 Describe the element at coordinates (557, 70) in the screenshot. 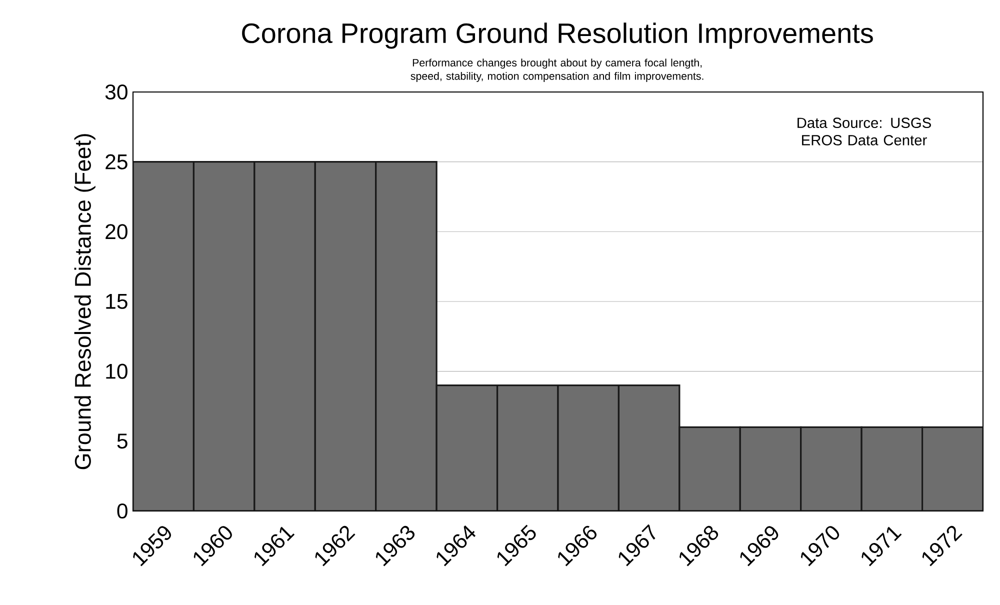

I see `chart-subtitle: Performance changes brought about by camera focal length, speed, stability, motion compensation and film improvements.` at that location.